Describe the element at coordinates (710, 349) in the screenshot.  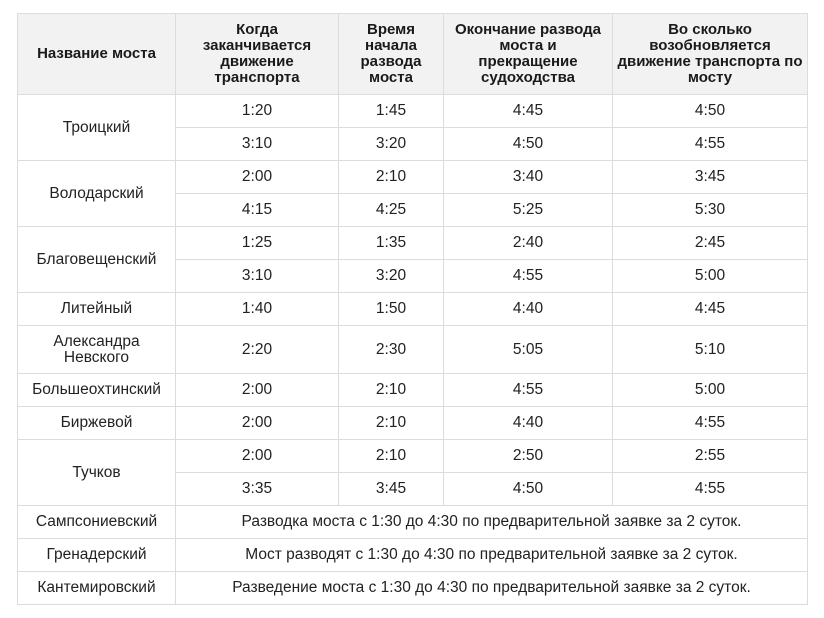
I see `traffic-resume-cell: 5:10` at that location.